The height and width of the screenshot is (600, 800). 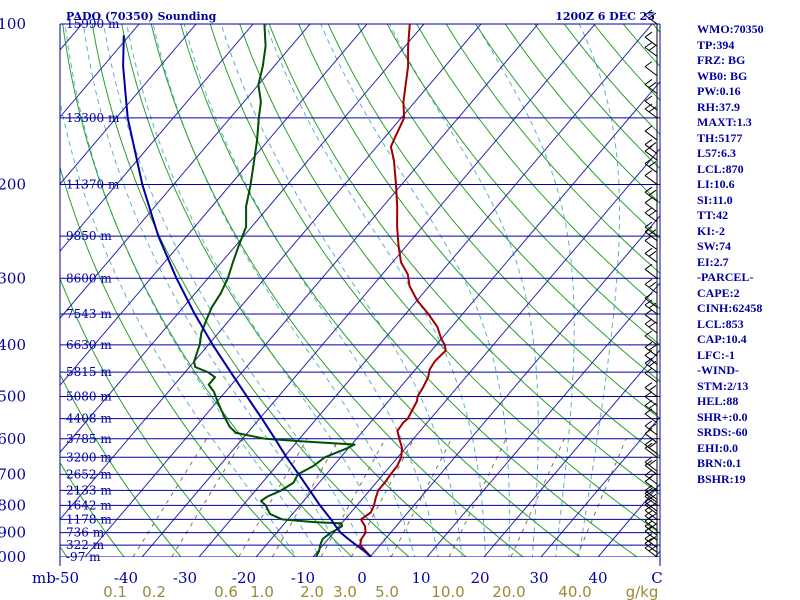 What do you see at coordinates (719, 91) in the screenshot?
I see `index-line: PW:0.16` at bounding box center [719, 91].